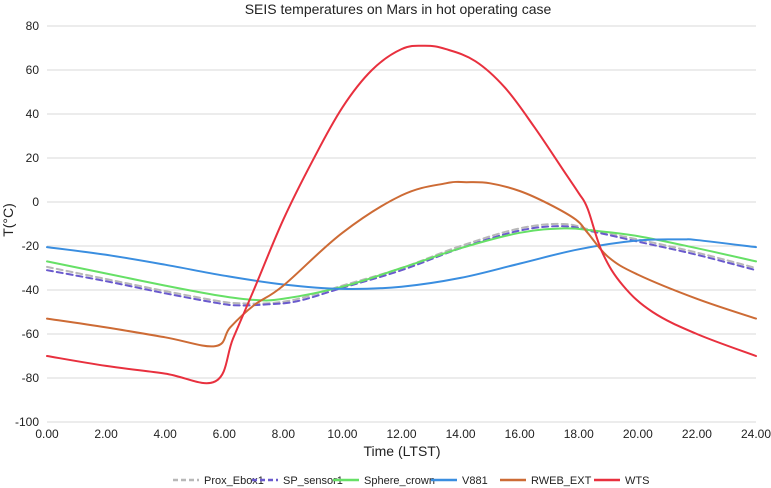  What do you see at coordinates (475, 481) in the screenshot?
I see `legend-label: V881` at bounding box center [475, 481].